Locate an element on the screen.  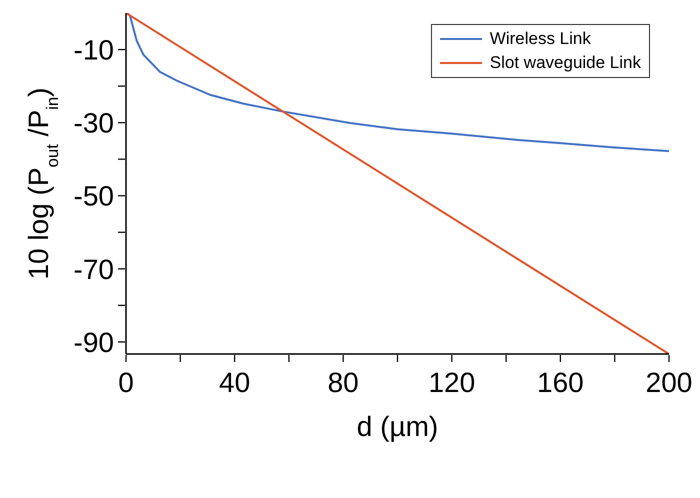
y-tick-label: -90 is located at coordinates (94, 342).